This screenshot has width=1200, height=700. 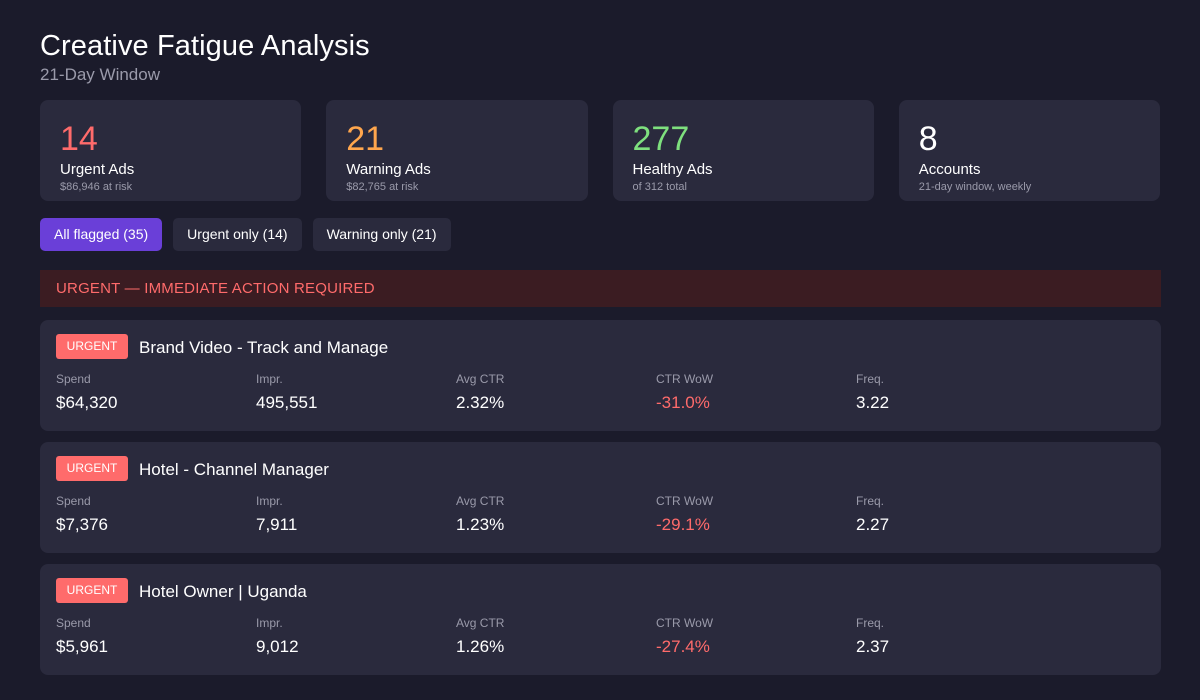 I want to click on metric-ctr-wow: CTR WoW -31.0%, so click(x=684, y=392).